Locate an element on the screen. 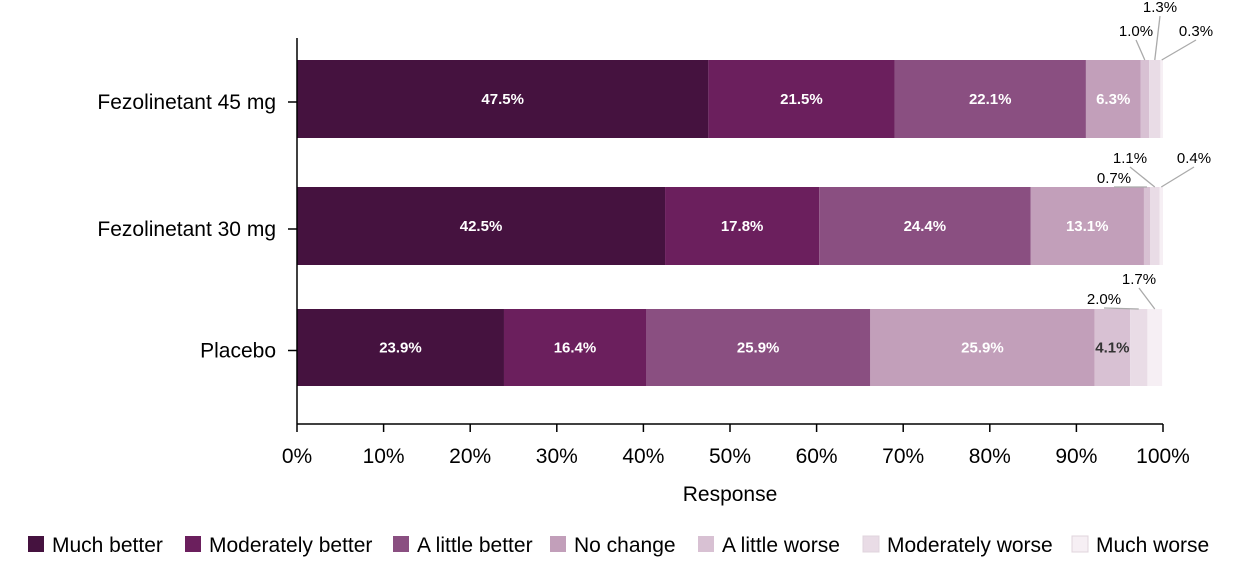 The height and width of the screenshot is (562, 1242). segment-label: 16.4% is located at coordinates (575, 348).